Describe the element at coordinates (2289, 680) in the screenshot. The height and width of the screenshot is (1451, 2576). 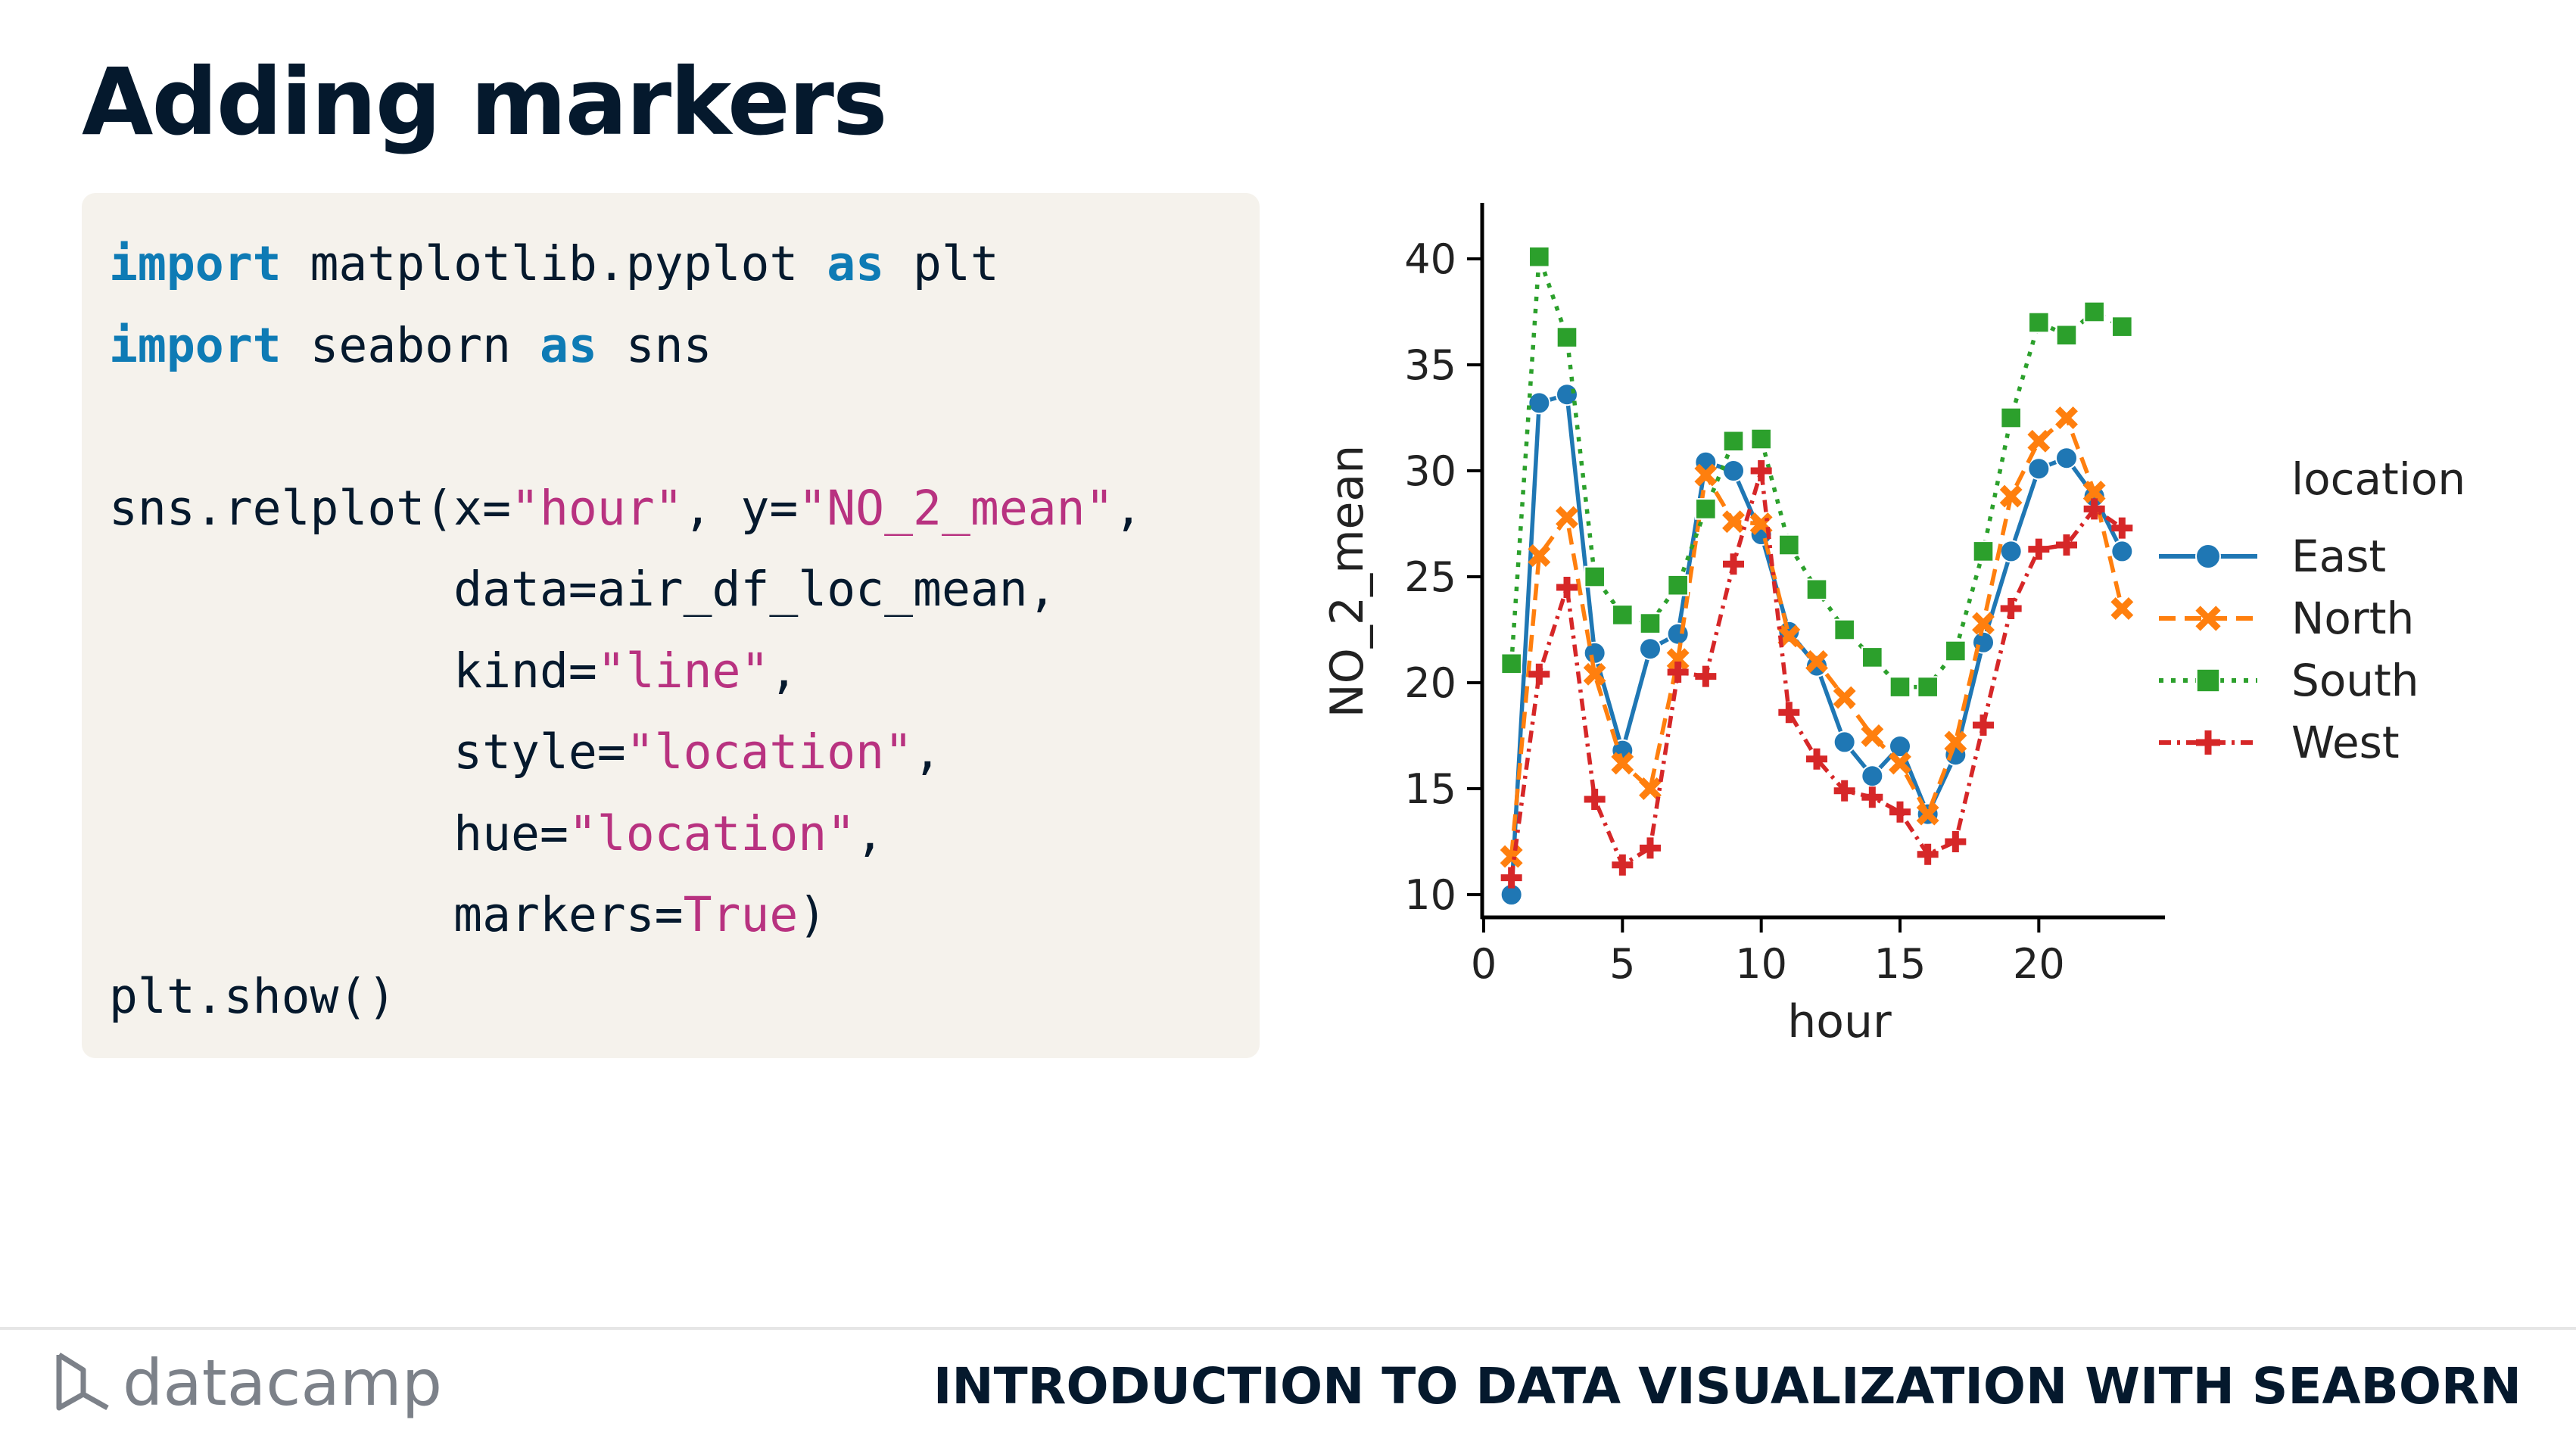
I see `legend-item-south: South` at that location.